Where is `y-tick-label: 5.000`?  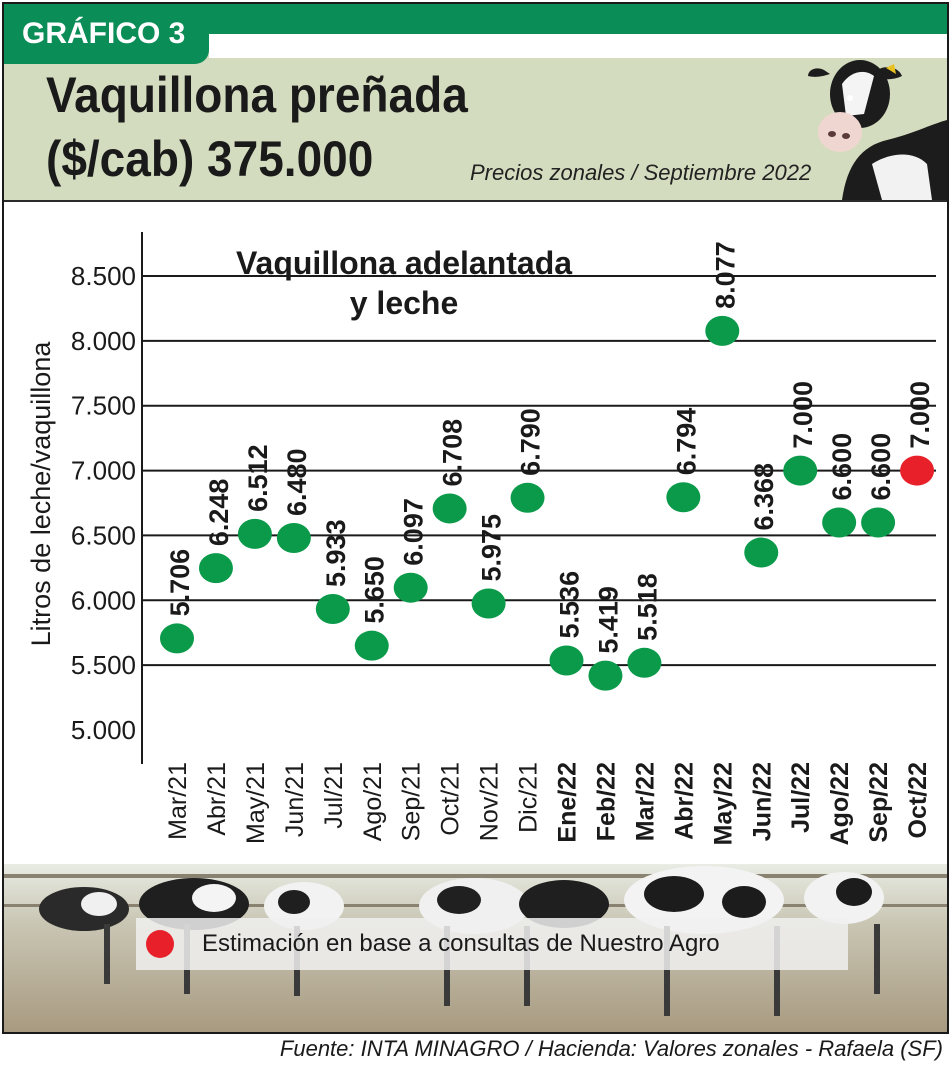
y-tick-label: 5.000 is located at coordinates (103, 730).